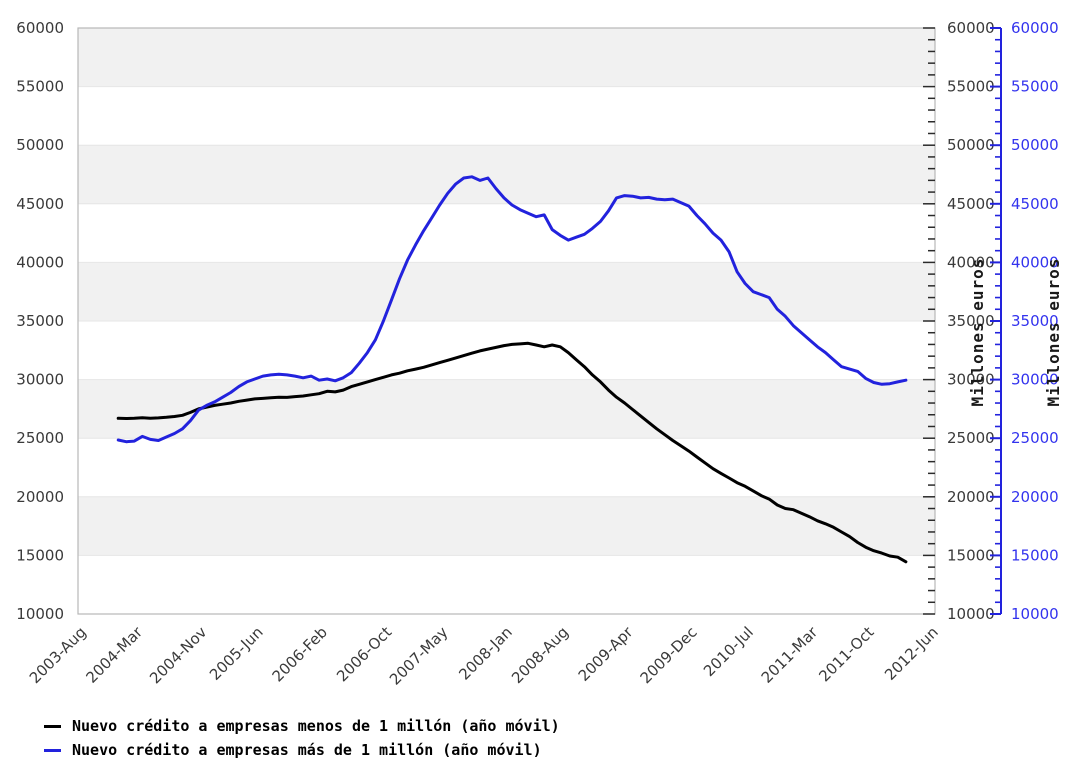 The height and width of the screenshot is (765, 1073). What do you see at coordinates (1035, 28) in the screenshot?
I see `y-axis-right-outer-tick-label: 60000` at bounding box center [1035, 28].